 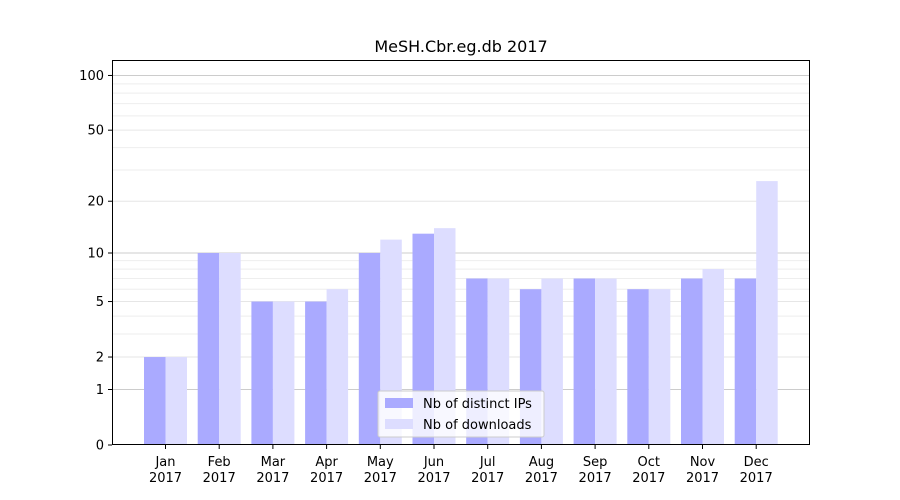 What do you see at coordinates (584, 361) in the screenshot?
I see `bar-nb-of-distinct-ips-sep` at bounding box center [584, 361].